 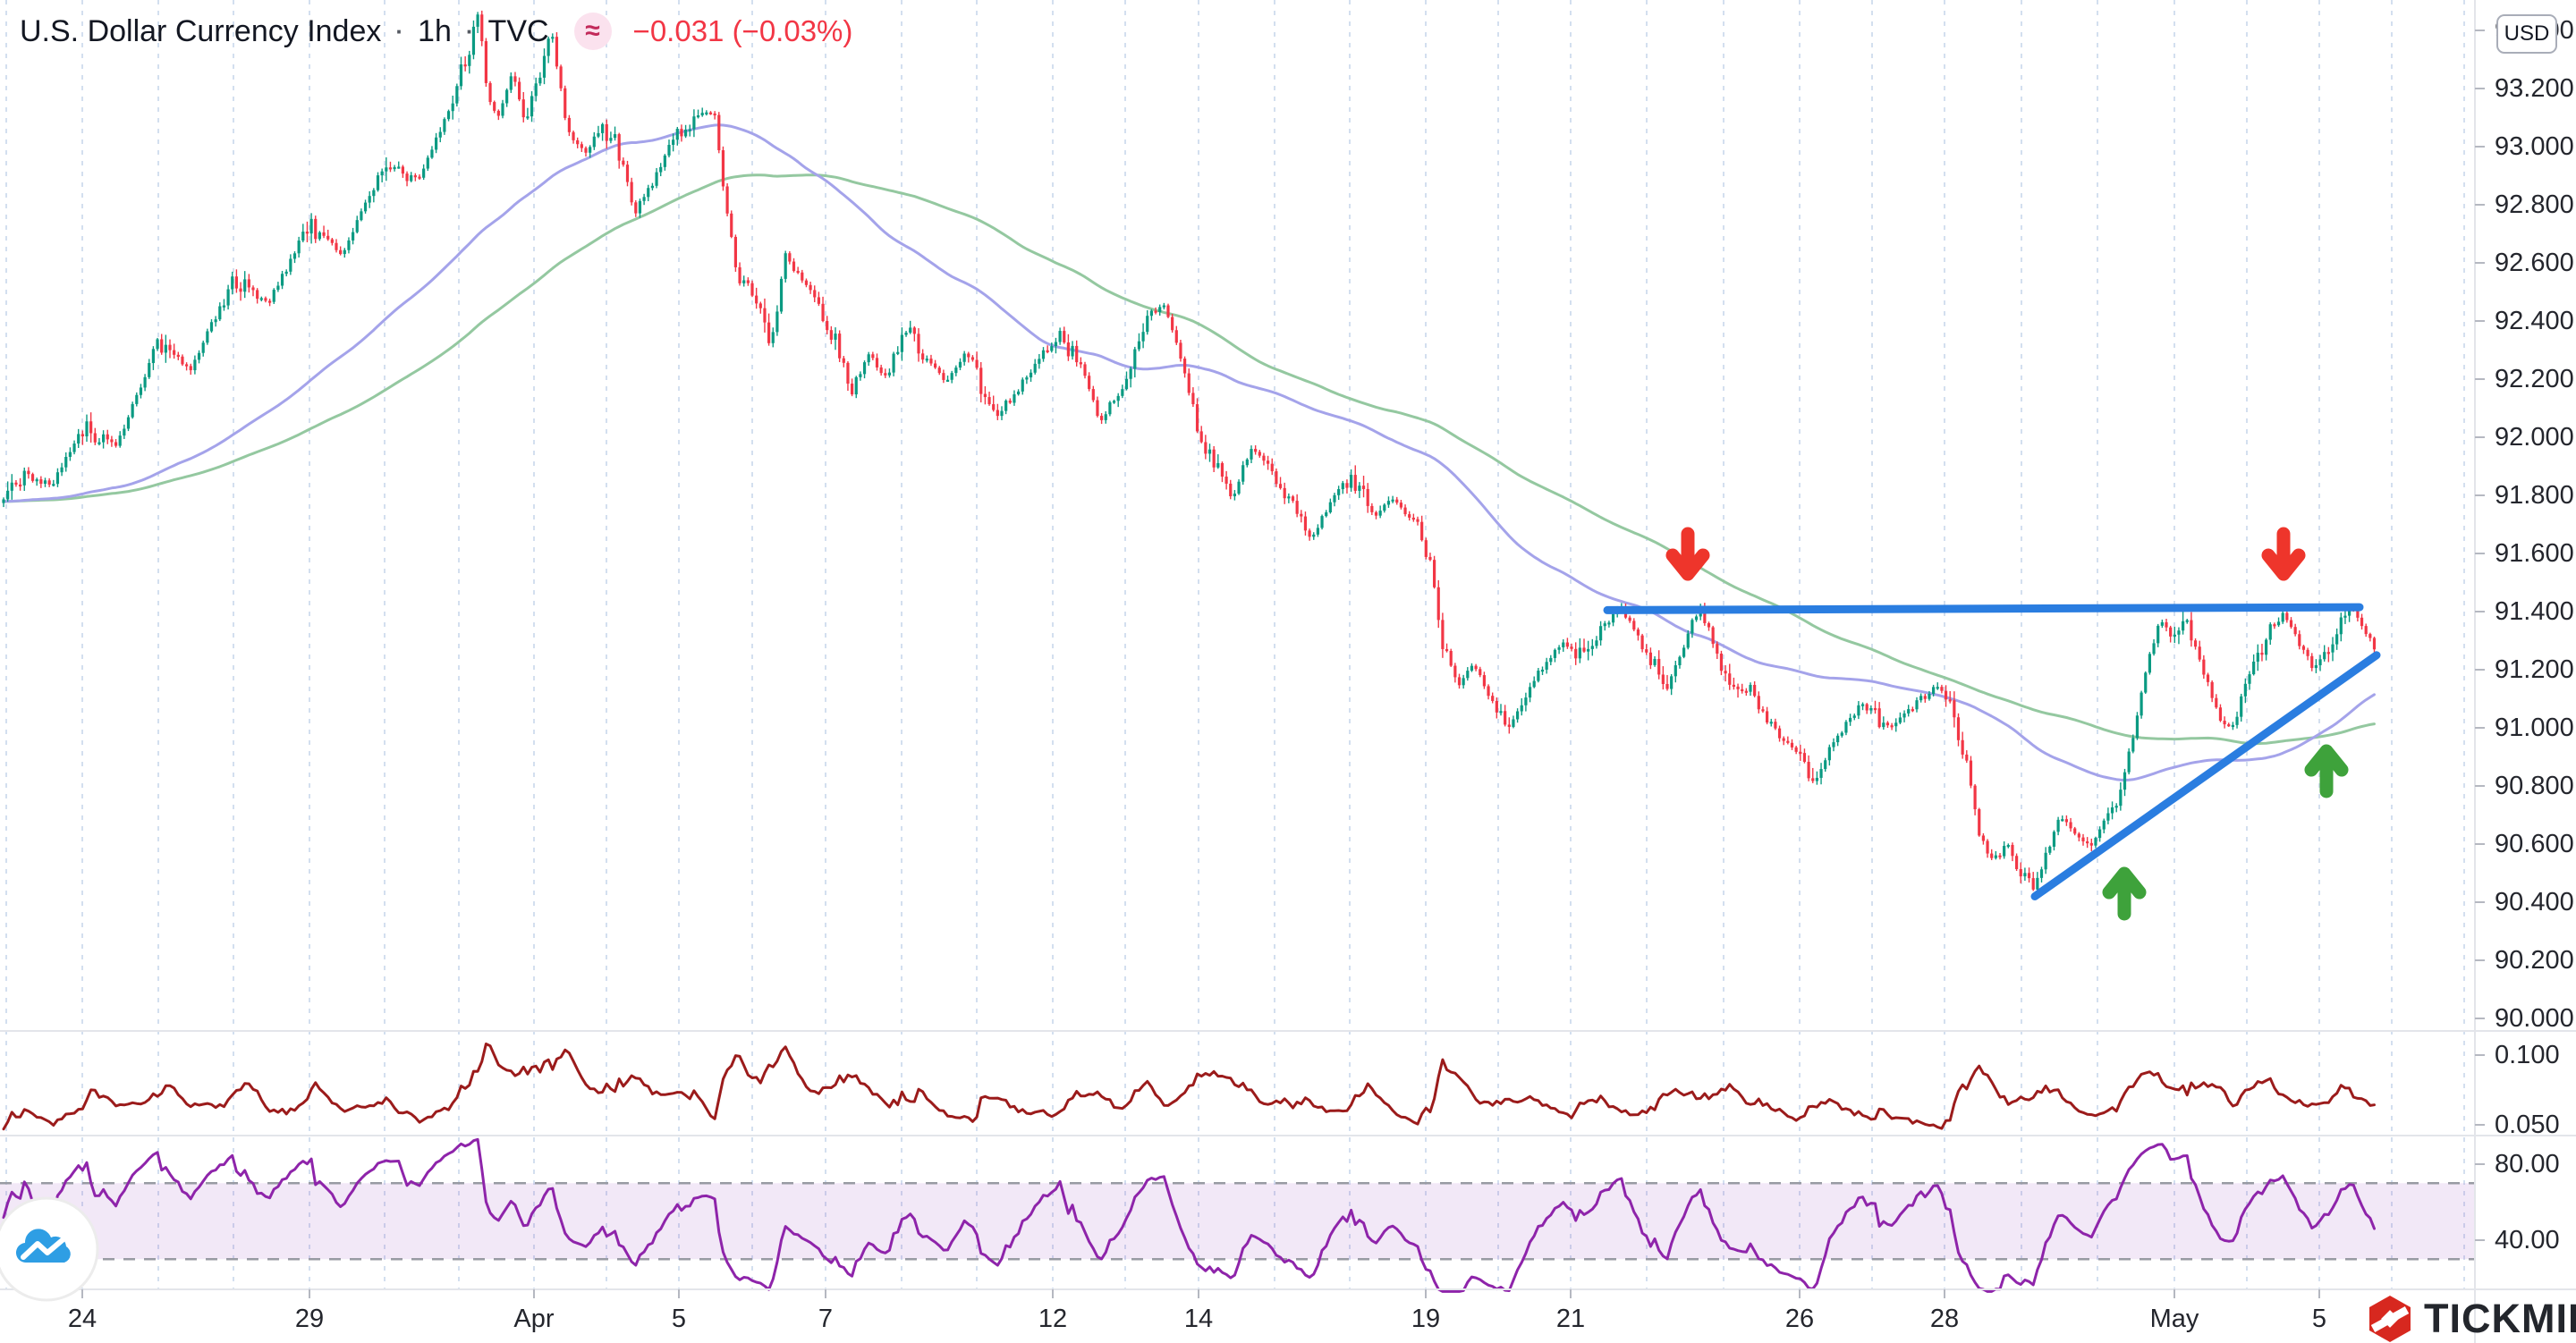 I want to click on price-tick-label: 90.600, so click(x=2534, y=844).